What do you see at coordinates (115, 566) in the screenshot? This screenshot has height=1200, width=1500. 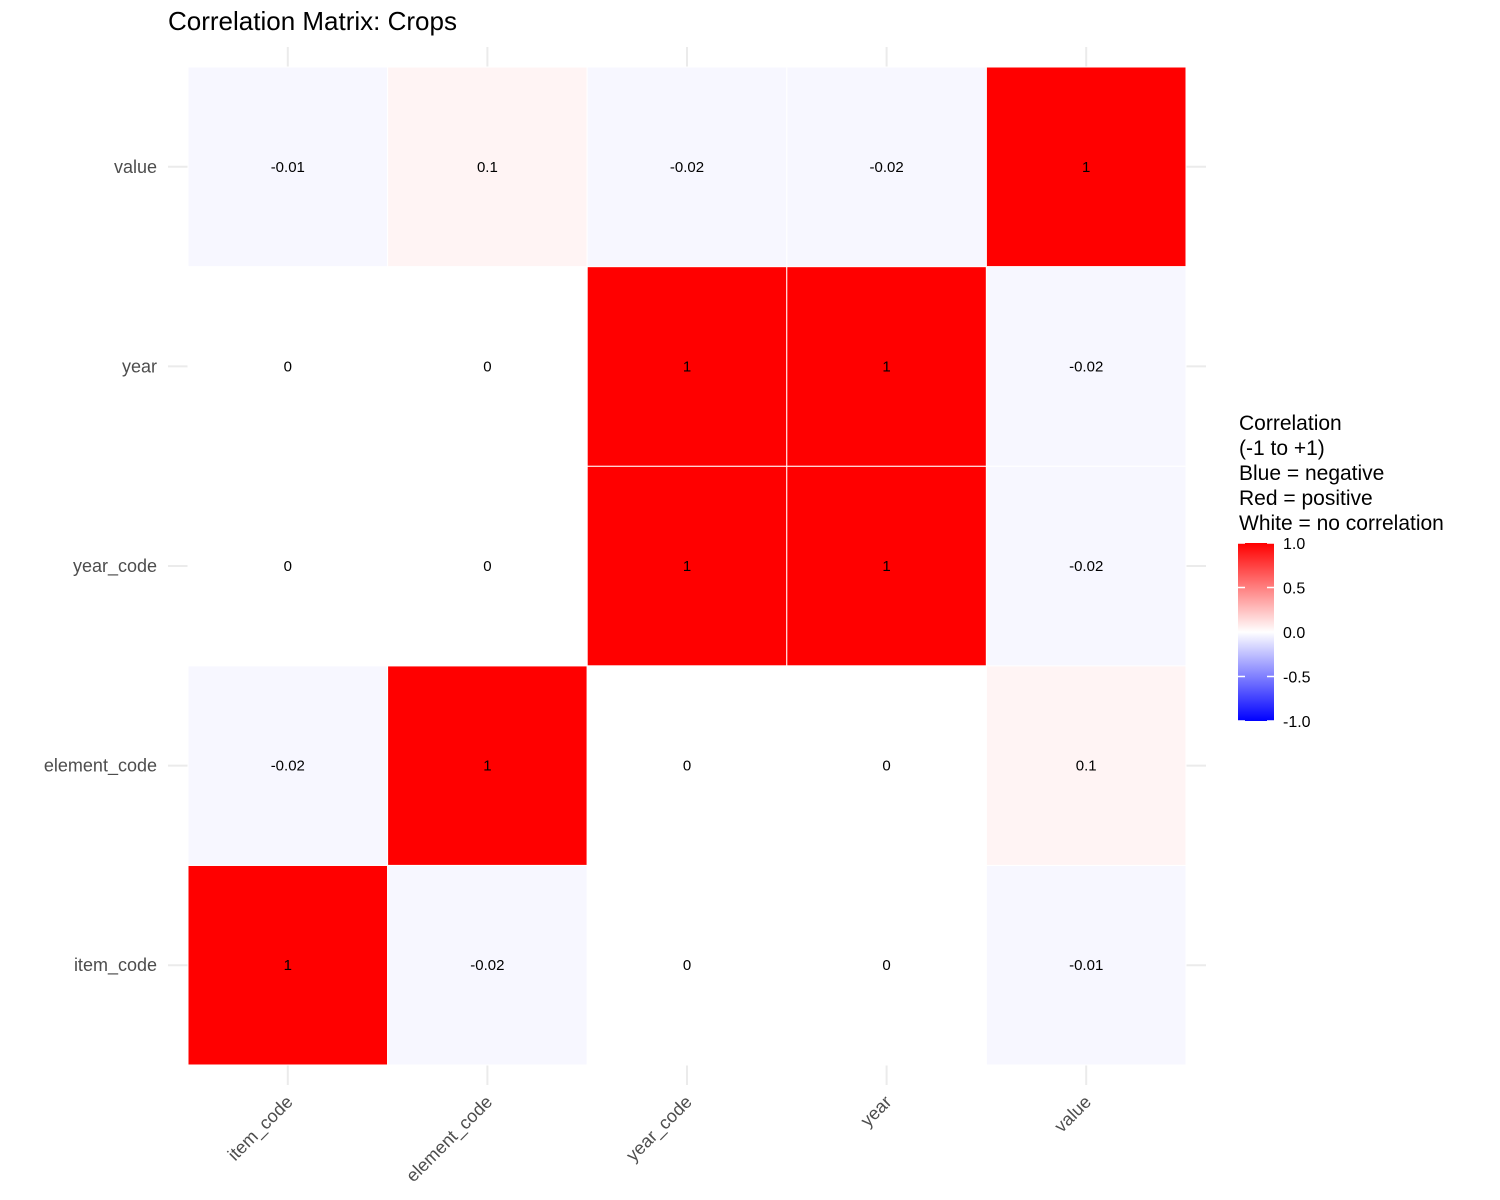 I see `y-tick-label: year_code` at bounding box center [115, 566].